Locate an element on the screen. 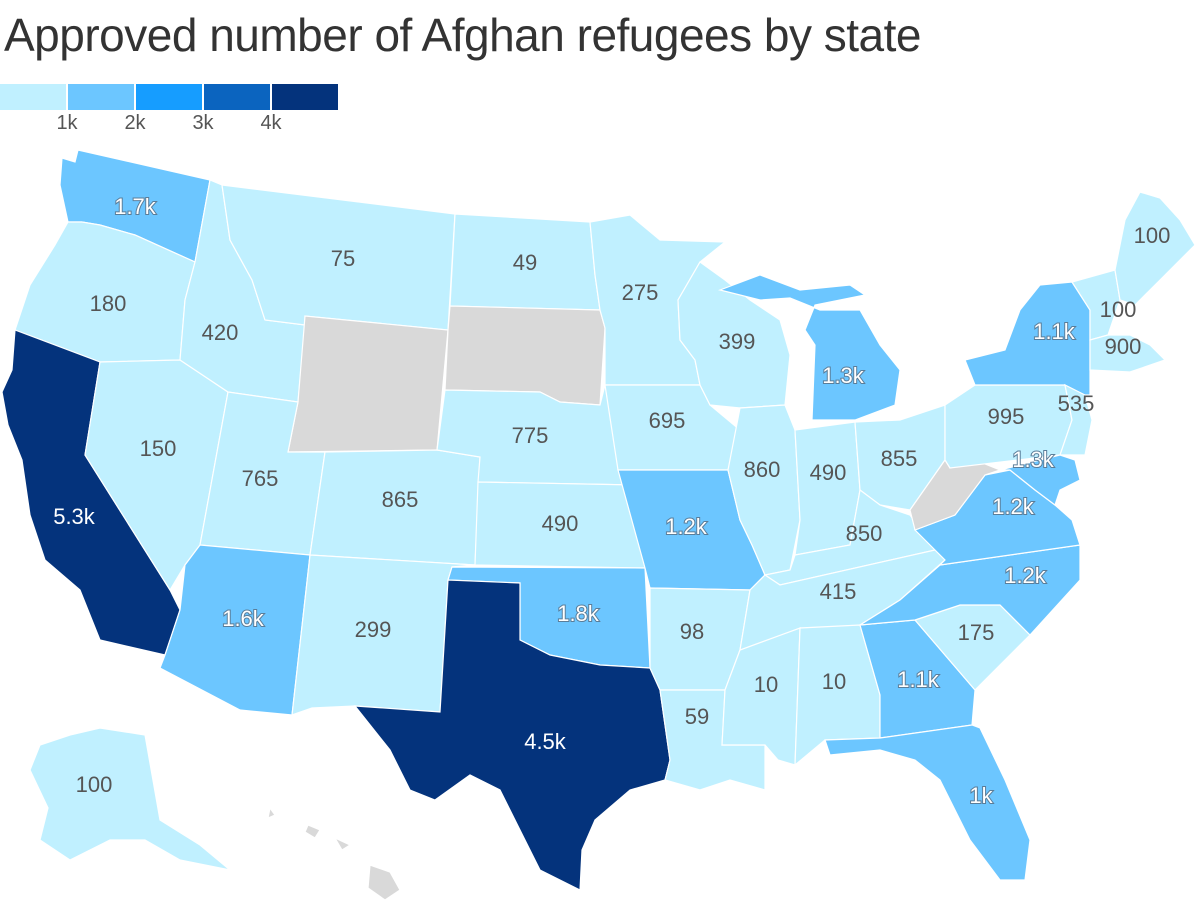  value-label-pennsylvania: 995 is located at coordinates (1006, 416).